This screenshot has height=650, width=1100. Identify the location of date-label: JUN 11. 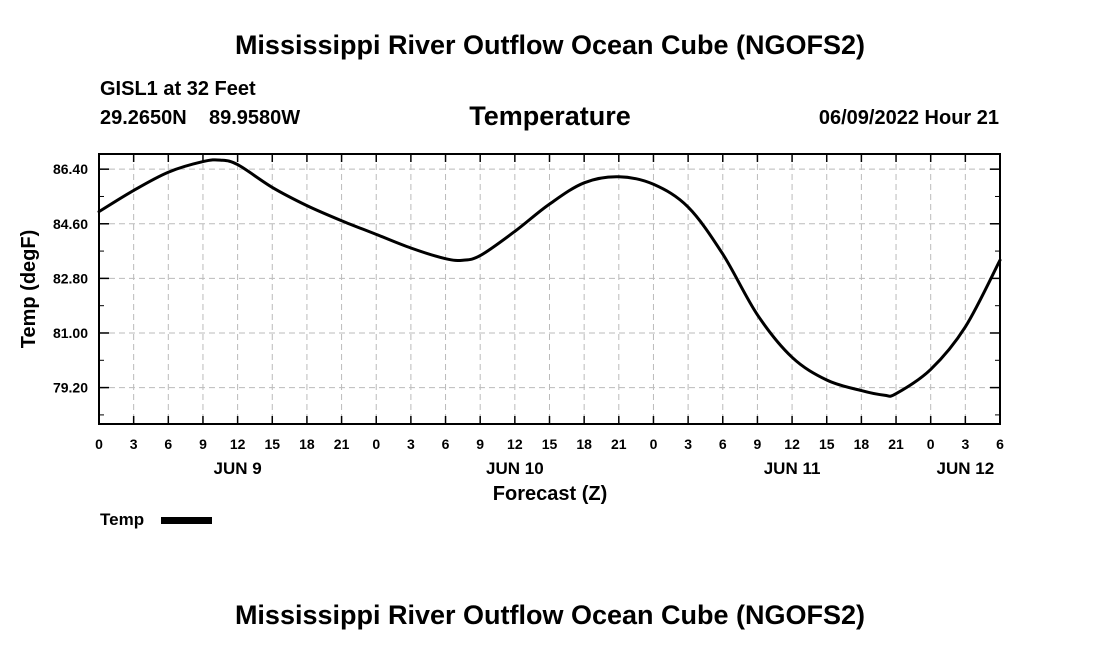
(792, 468).